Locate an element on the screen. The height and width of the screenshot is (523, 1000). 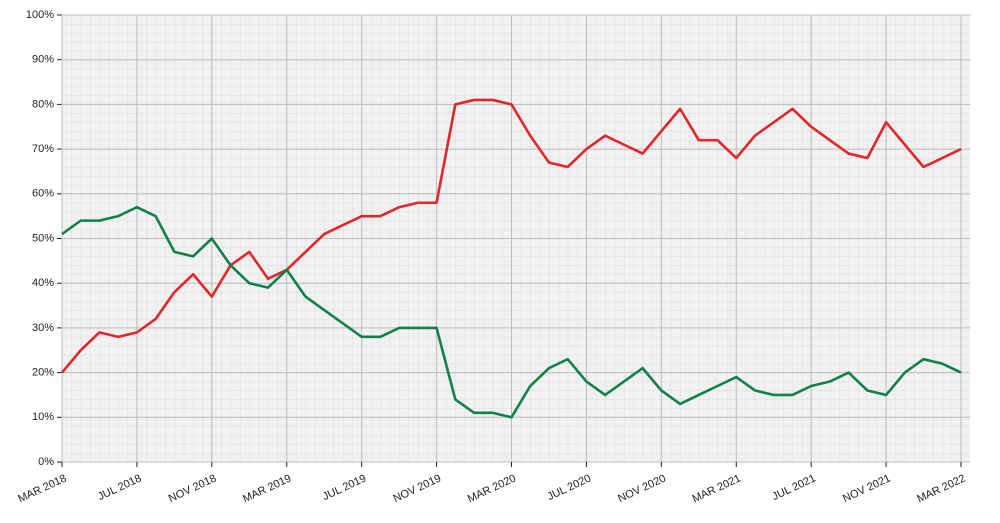
x-tick-label: NOV 2021 is located at coordinates (867, 488).